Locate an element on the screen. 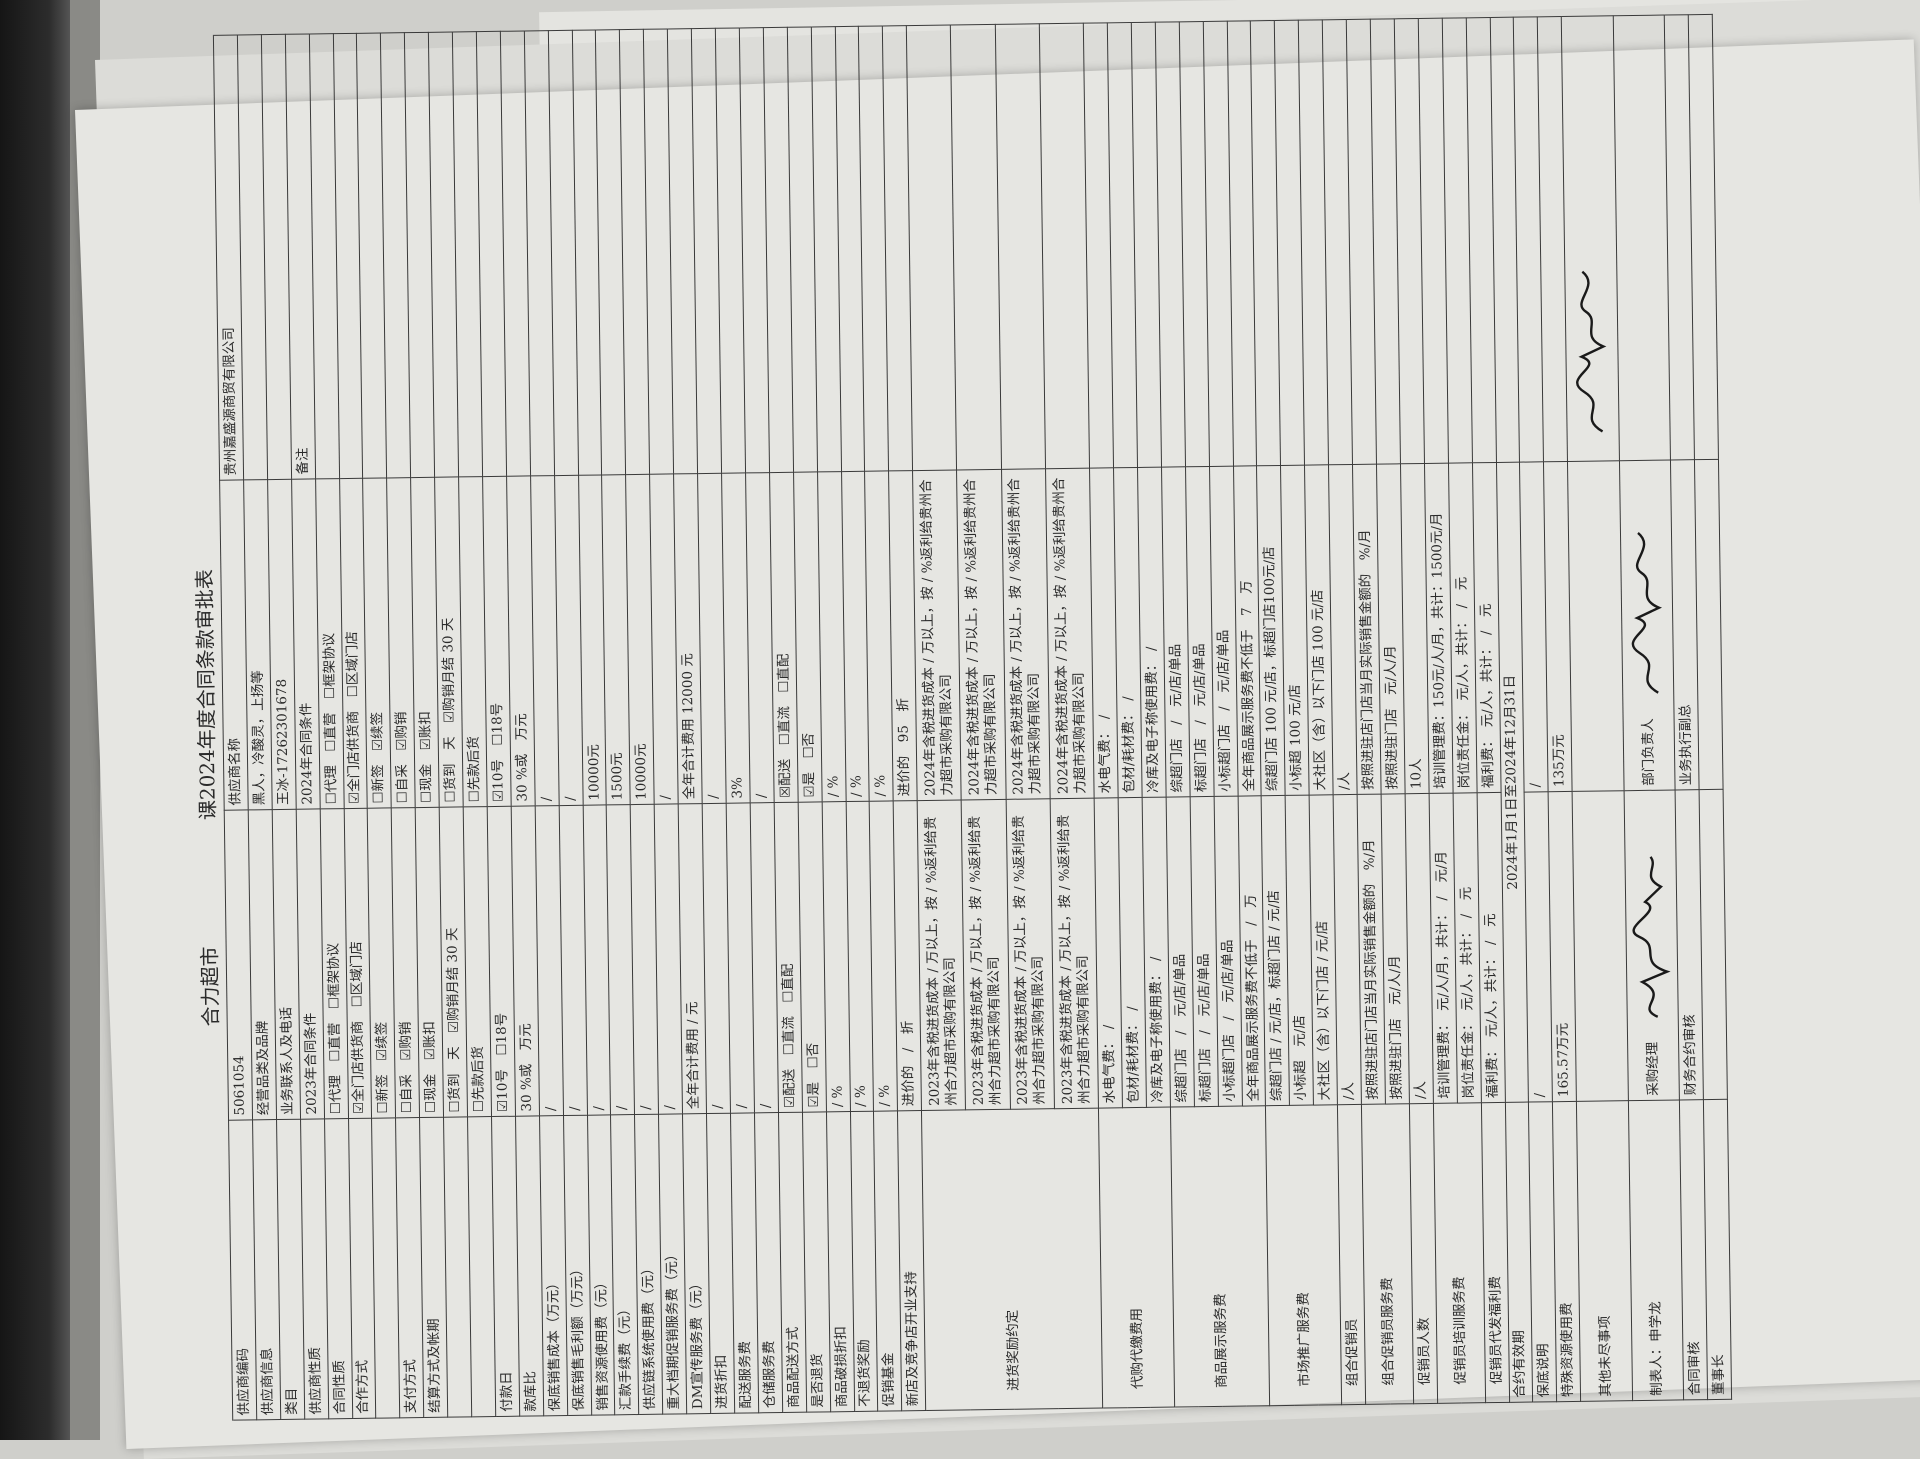 This screenshot has height=1459, width=1920. cell-text: 部门负责人 is located at coordinates (1648, 752).